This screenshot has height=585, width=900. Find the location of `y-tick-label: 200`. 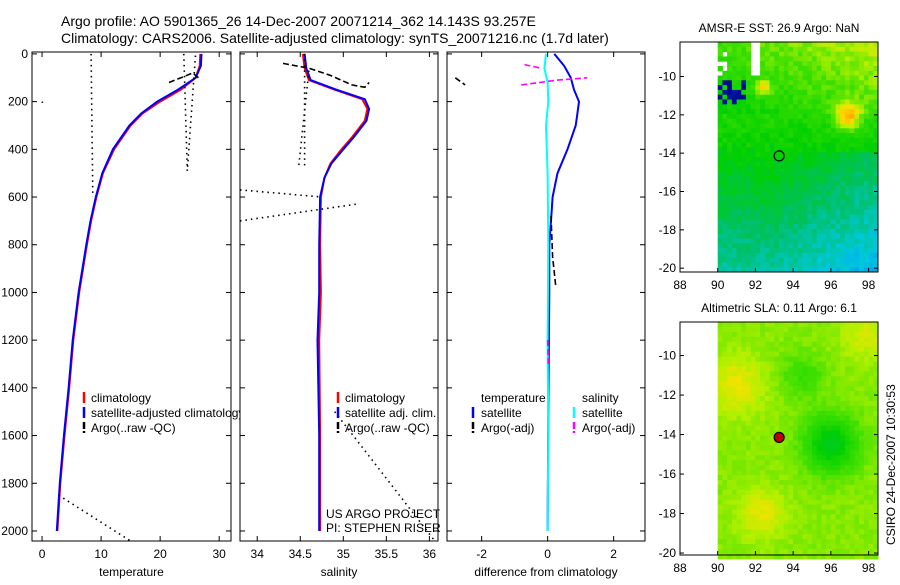

y-tick-label: 200 is located at coordinates (18, 102).